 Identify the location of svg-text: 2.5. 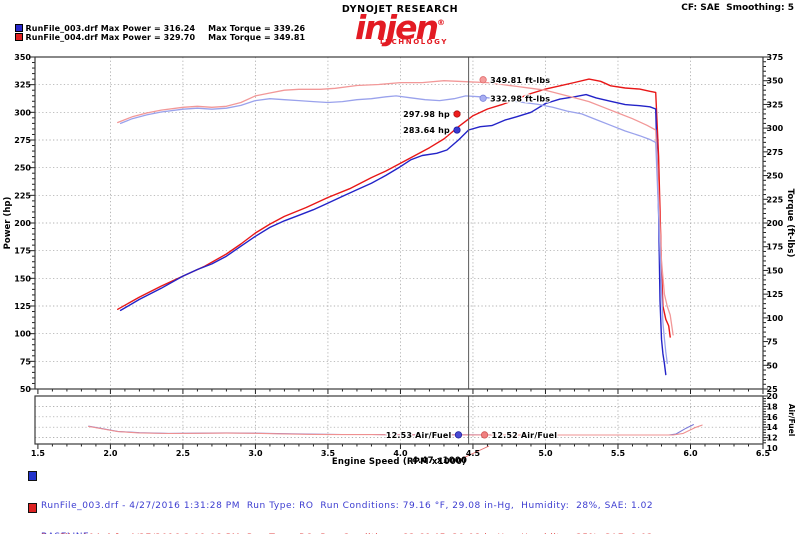
(183, 453).